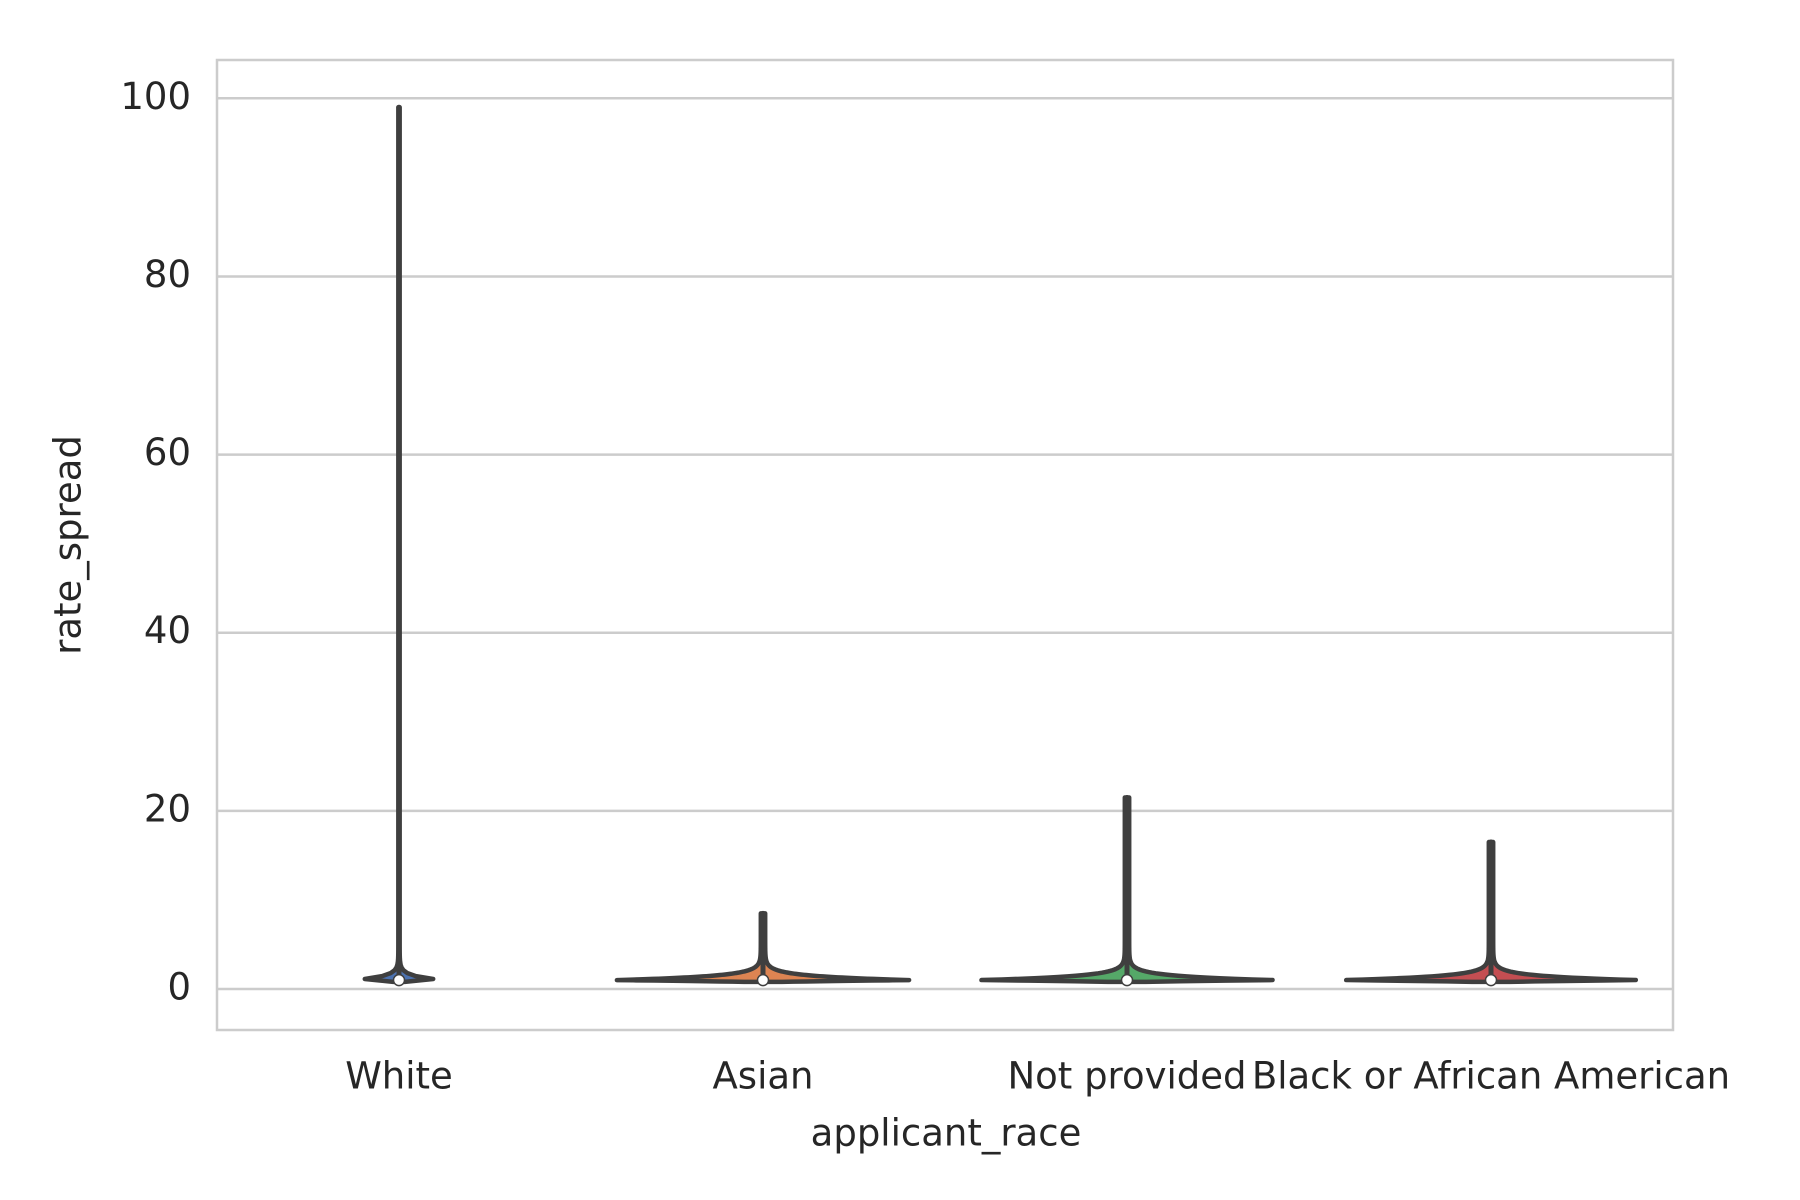 The width and height of the screenshot is (1800, 1200). I want to click on y-tick-label: 40, so click(167, 630).